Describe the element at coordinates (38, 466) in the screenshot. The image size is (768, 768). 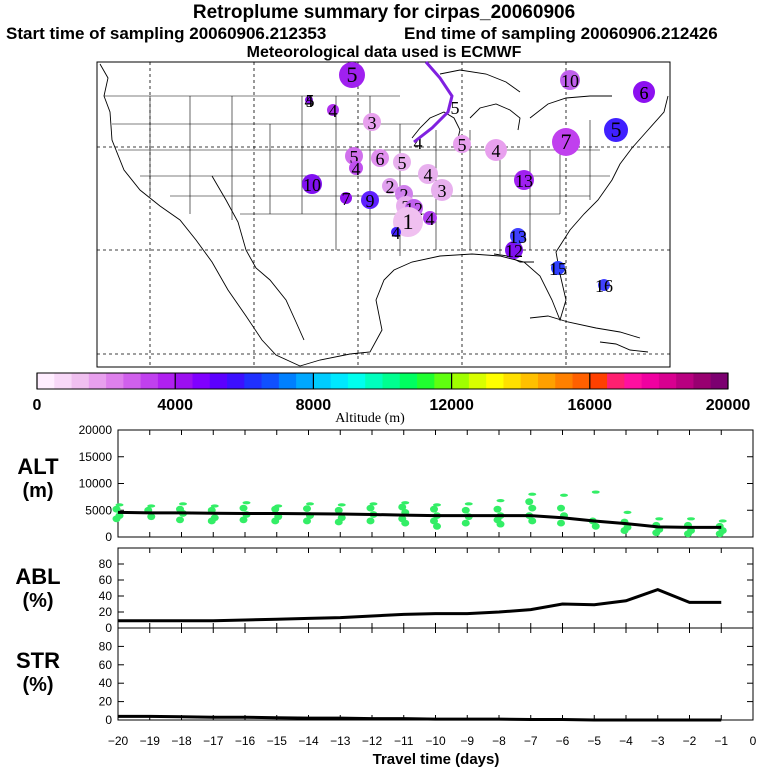
I see `panel-ylabel: ALT` at that location.